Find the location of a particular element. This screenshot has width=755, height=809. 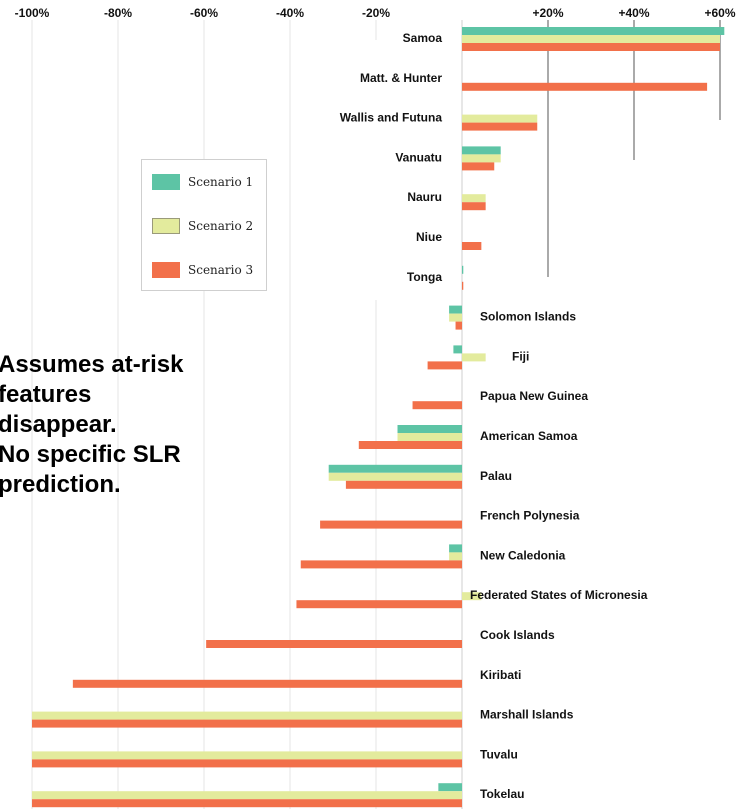

note-line: No specific SLR is located at coordinates (90, 454).